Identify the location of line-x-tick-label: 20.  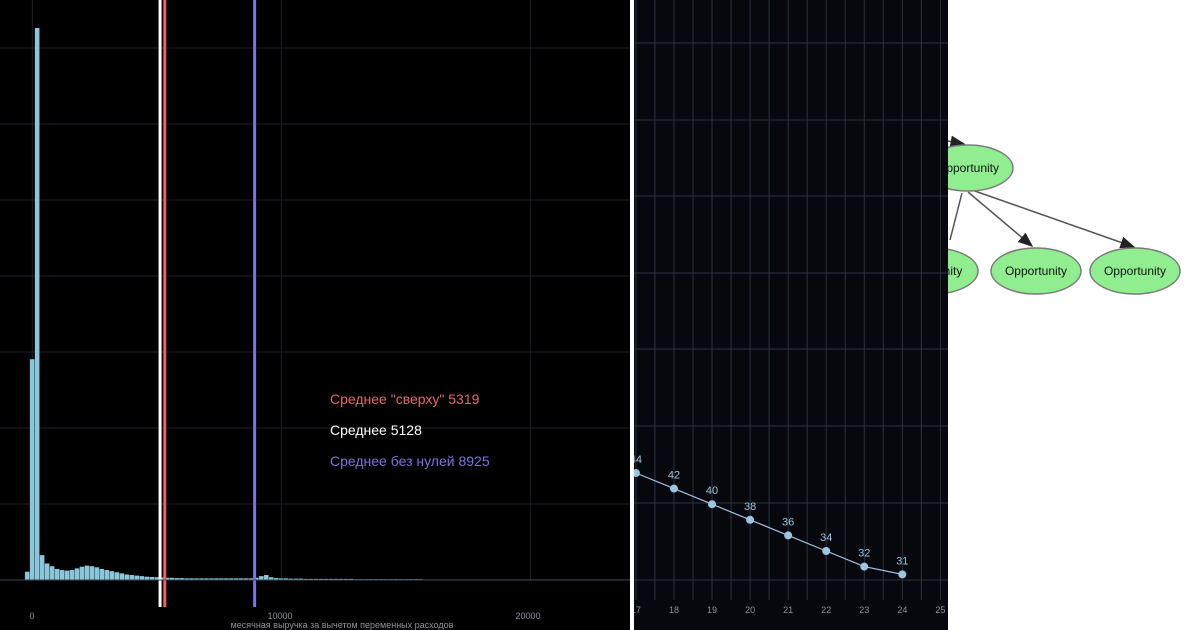
(750, 610).